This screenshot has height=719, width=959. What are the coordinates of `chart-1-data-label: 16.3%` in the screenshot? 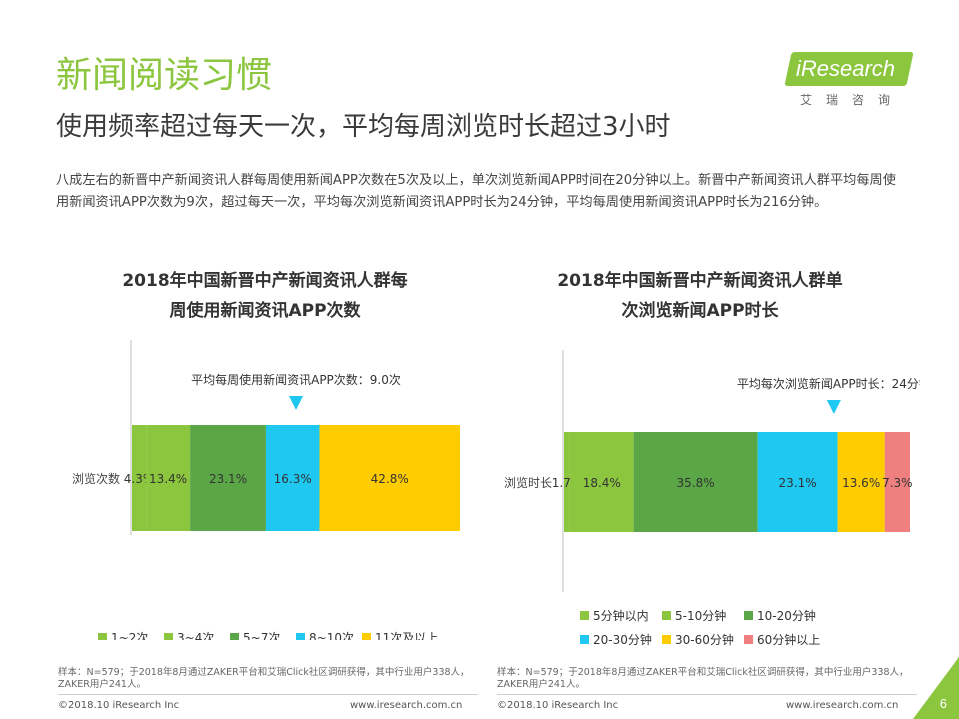 It's located at (293, 479).